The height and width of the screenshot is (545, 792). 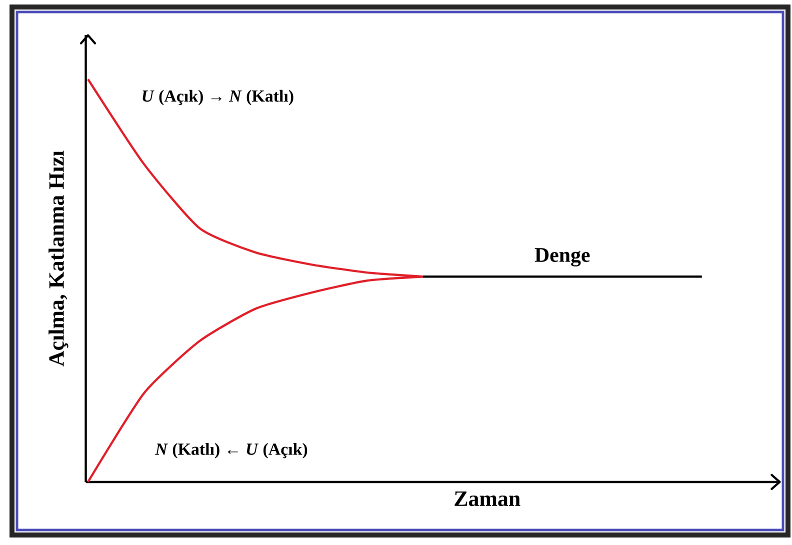 What do you see at coordinates (562, 257) in the screenshot?
I see `series-label: Denge` at bounding box center [562, 257].